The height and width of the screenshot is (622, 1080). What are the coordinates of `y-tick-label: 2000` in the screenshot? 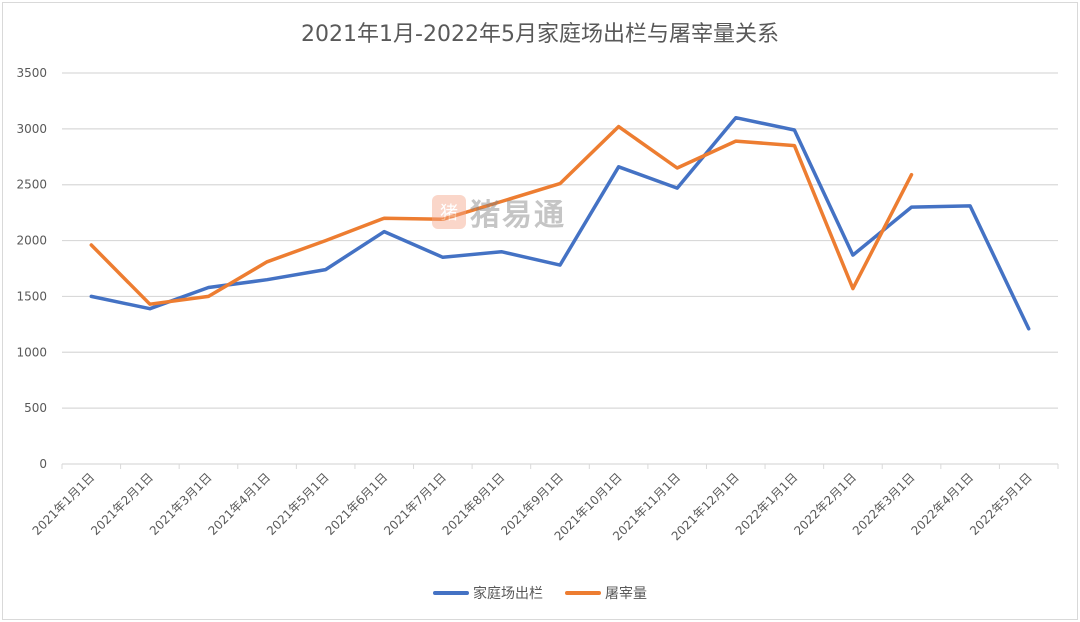 It's located at (31, 241).